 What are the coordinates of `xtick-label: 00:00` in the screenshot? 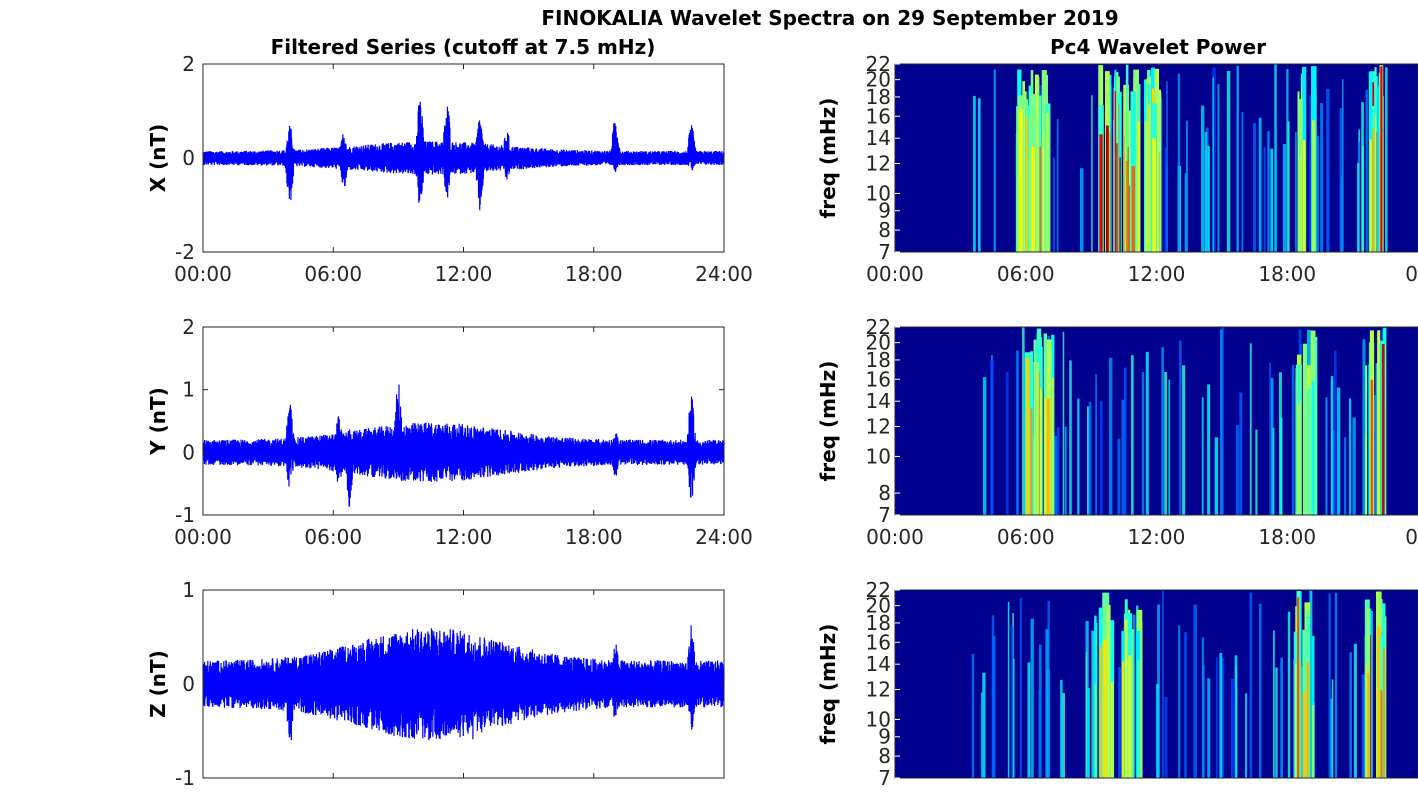 It's located at (895, 274).